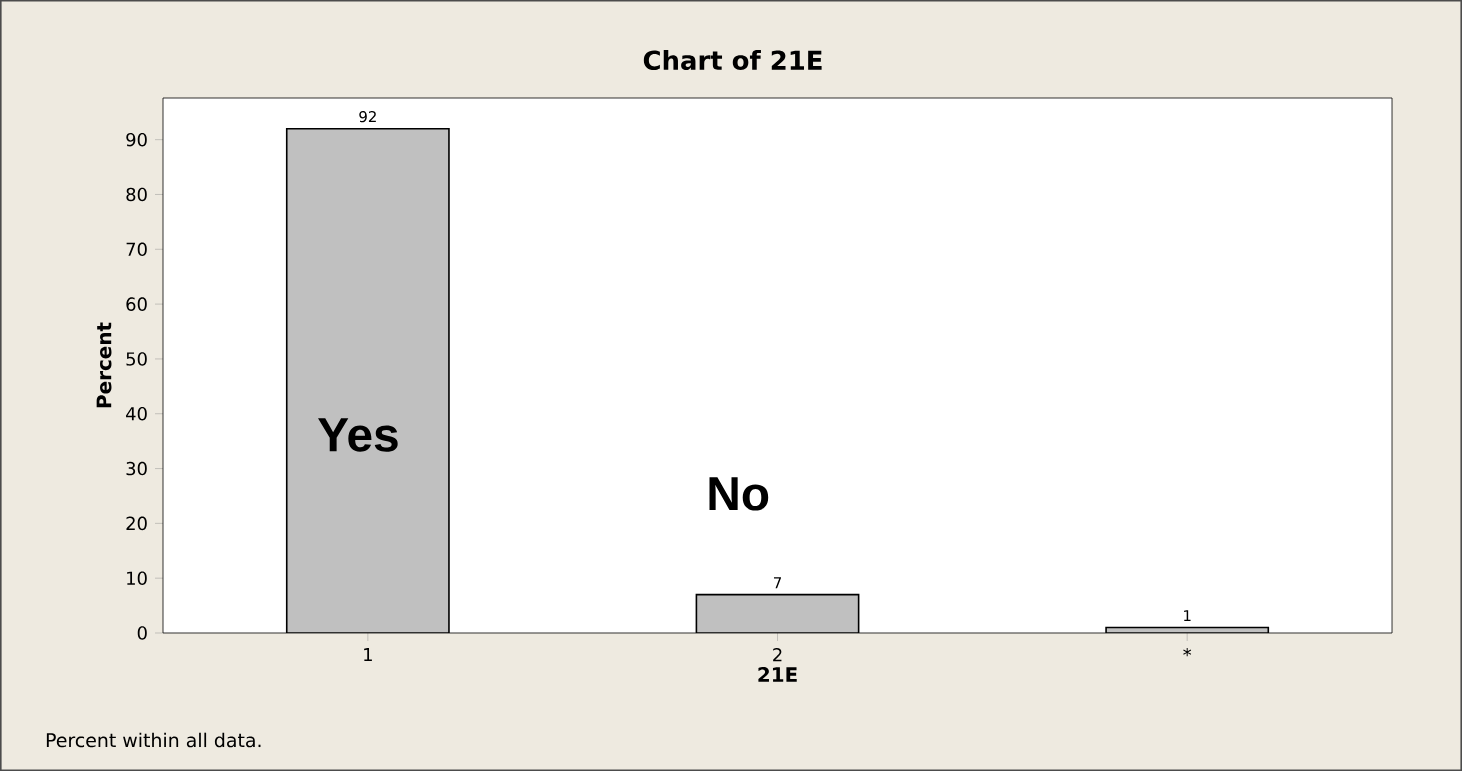 This screenshot has height=771, width=1462. Describe the element at coordinates (136, 304) in the screenshot. I see `y-tick-label: 60` at that location.